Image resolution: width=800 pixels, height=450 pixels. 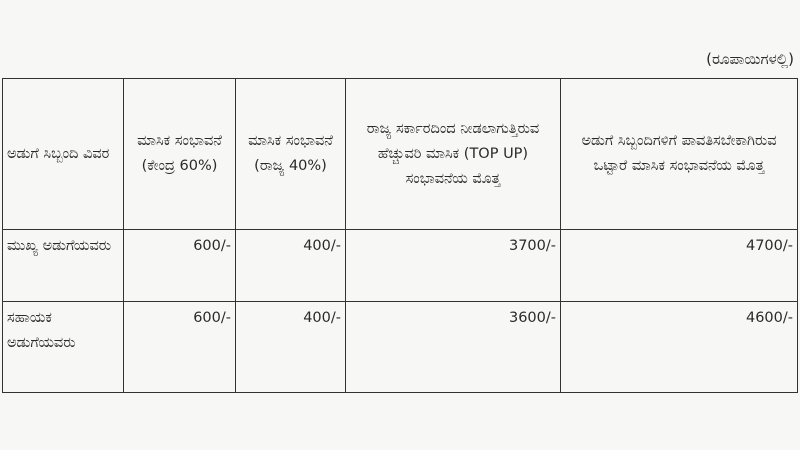 I want to click on header-cell: ಅಡುಗೆ ಸಿಬ್ಬಂದಿ ವಿವರ, so click(x=63, y=154).